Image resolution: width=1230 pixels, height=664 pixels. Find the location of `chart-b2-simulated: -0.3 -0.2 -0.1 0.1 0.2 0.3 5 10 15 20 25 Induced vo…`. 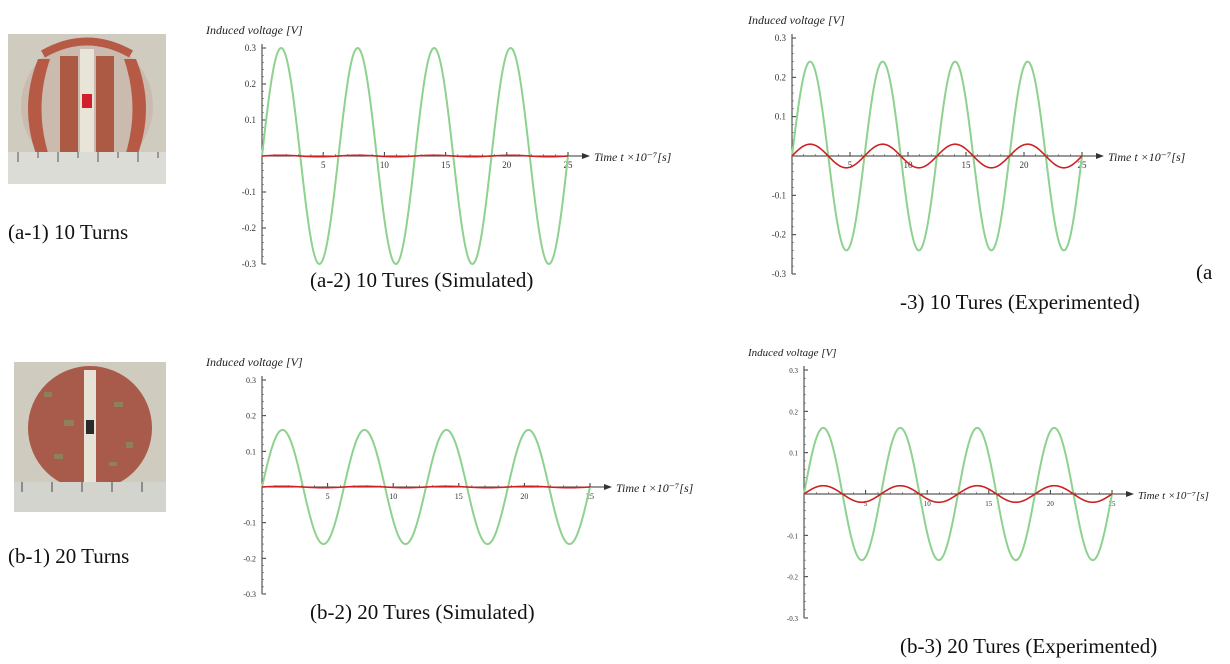

chart-b2-simulated: -0.3 -0.2 -0.1 0.1 0.2 0.3 5 10 15 20 25 Induced vo… is located at coordinates (449, 477).